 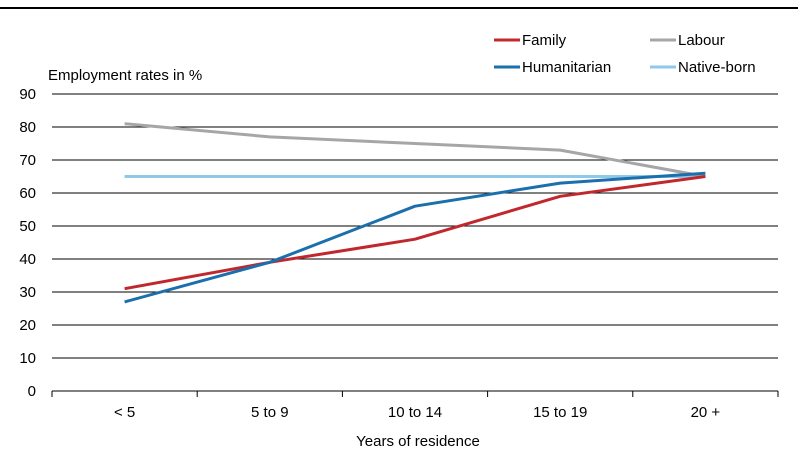 I want to click on y-tick-label: 70, so click(x=27, y=160).